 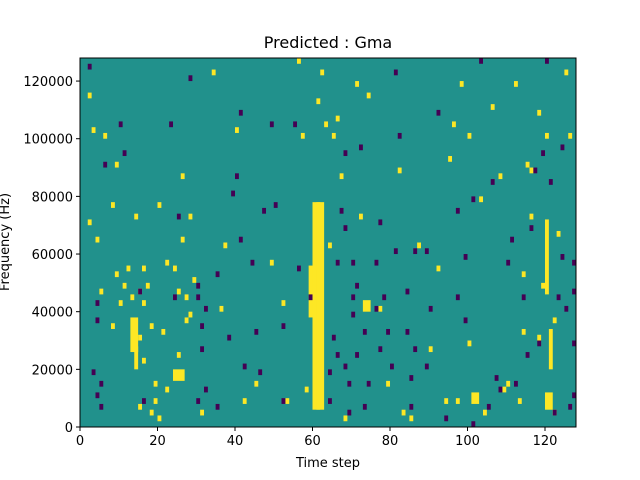 I want to click on y-tick-label: 80000, so click(x=52, y=197).